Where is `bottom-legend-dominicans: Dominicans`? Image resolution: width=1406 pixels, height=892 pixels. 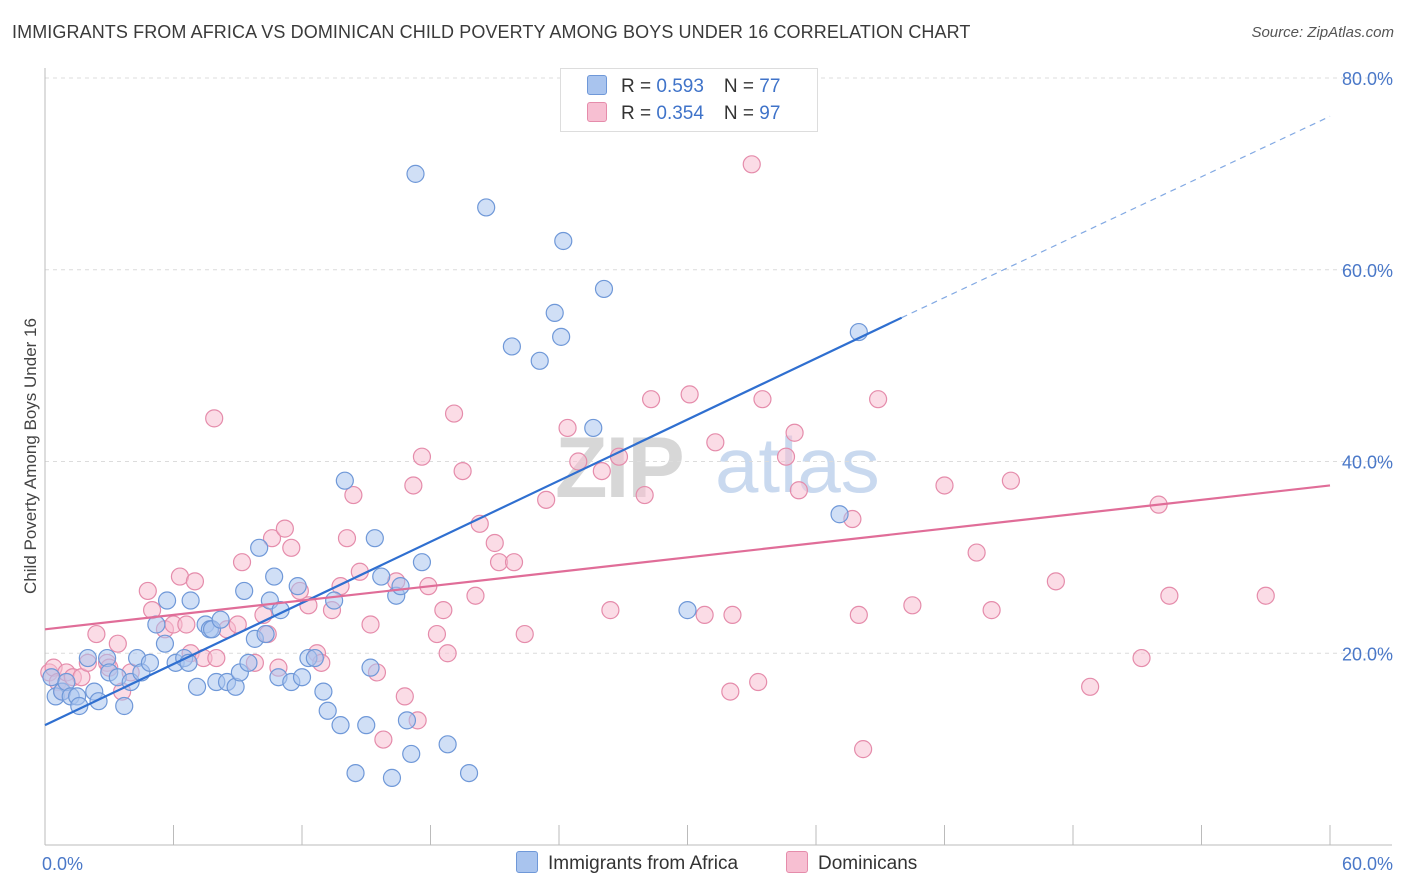
bottom-legend-dominicans: Dominicans is located at coordinates (851, 864).